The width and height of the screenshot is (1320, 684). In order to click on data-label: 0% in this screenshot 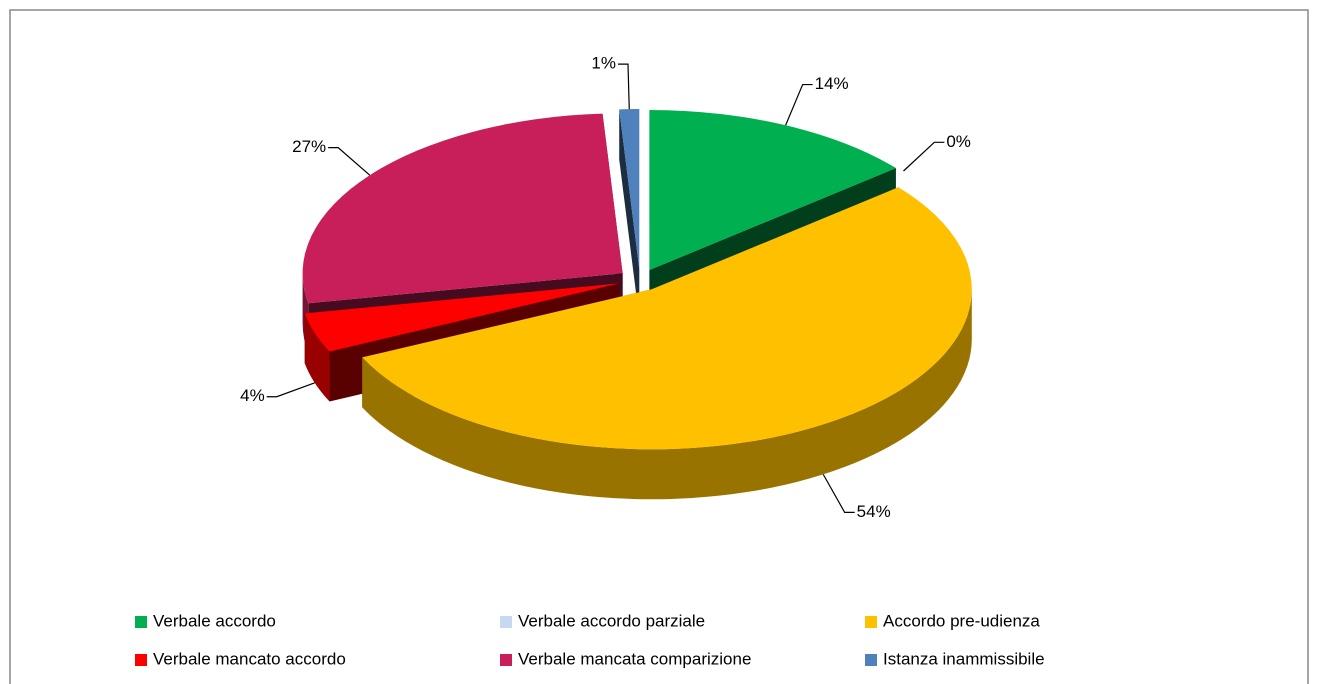, I will do `click(958, 141)`.